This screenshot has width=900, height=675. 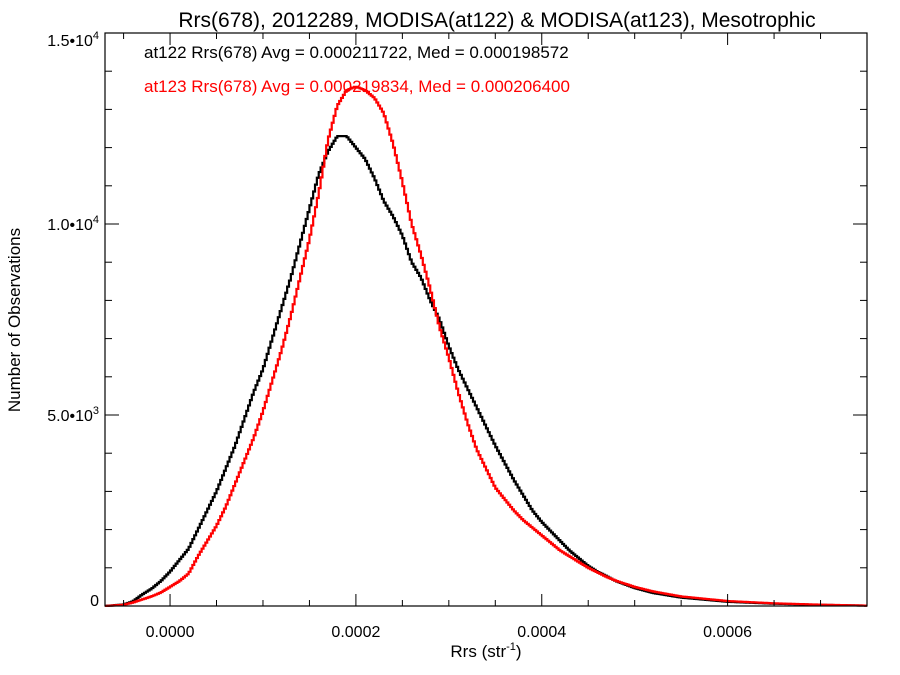 I want to click on y-tick-label: 5.0•103, so click(x=73, y=415).